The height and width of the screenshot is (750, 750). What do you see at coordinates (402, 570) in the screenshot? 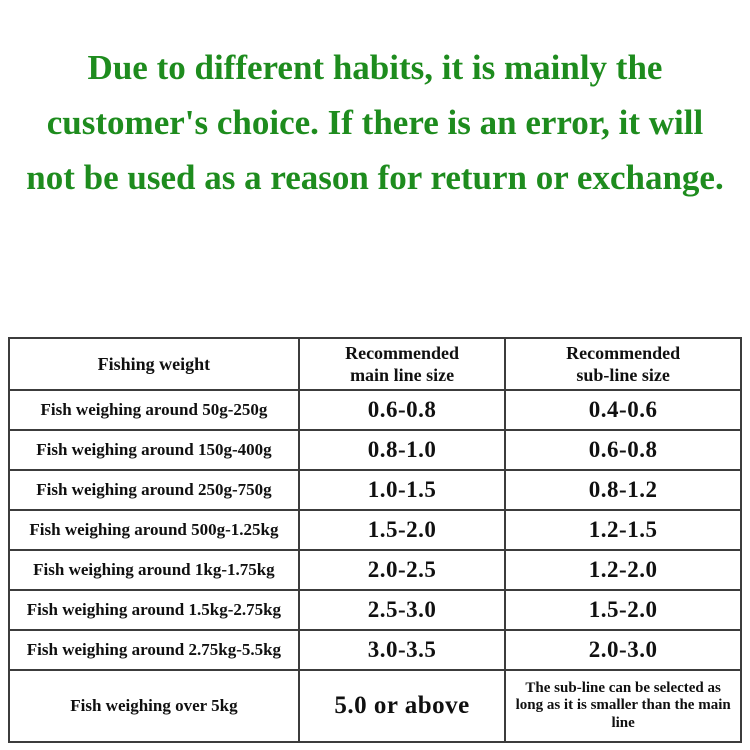
I see `cell-main: 2.0-2.5` at bounding box center [402, 570].